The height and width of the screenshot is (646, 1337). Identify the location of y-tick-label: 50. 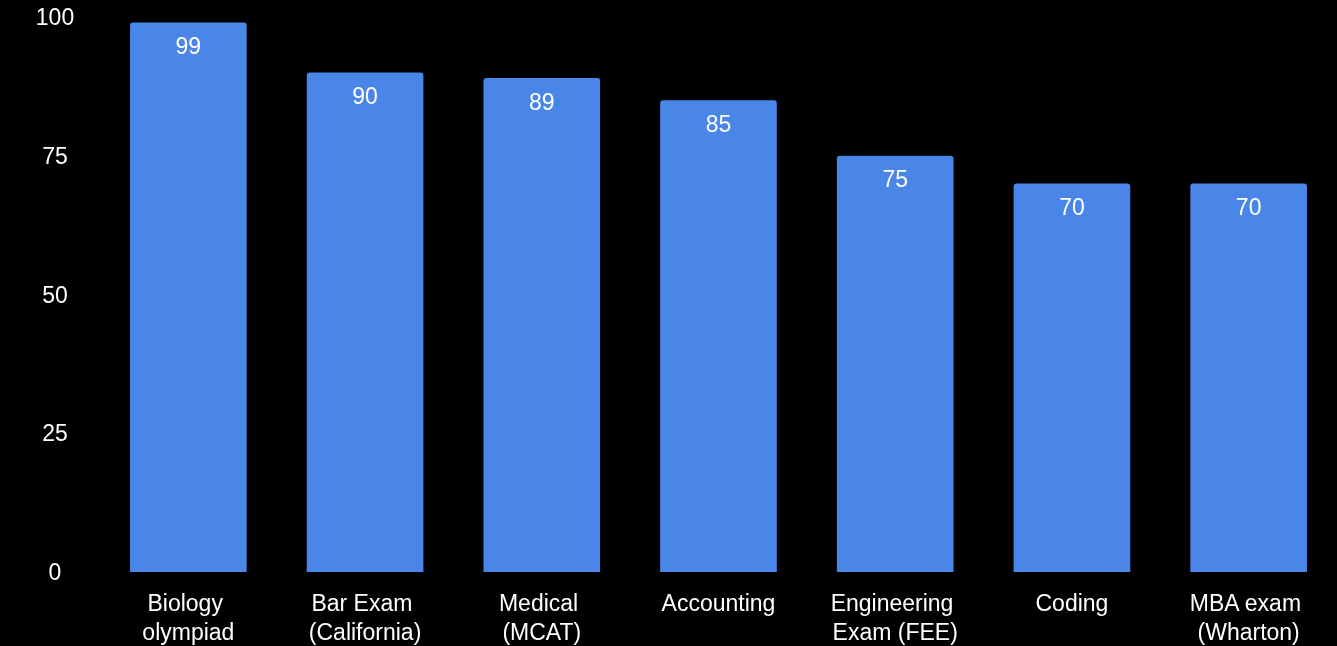
(55, 294).